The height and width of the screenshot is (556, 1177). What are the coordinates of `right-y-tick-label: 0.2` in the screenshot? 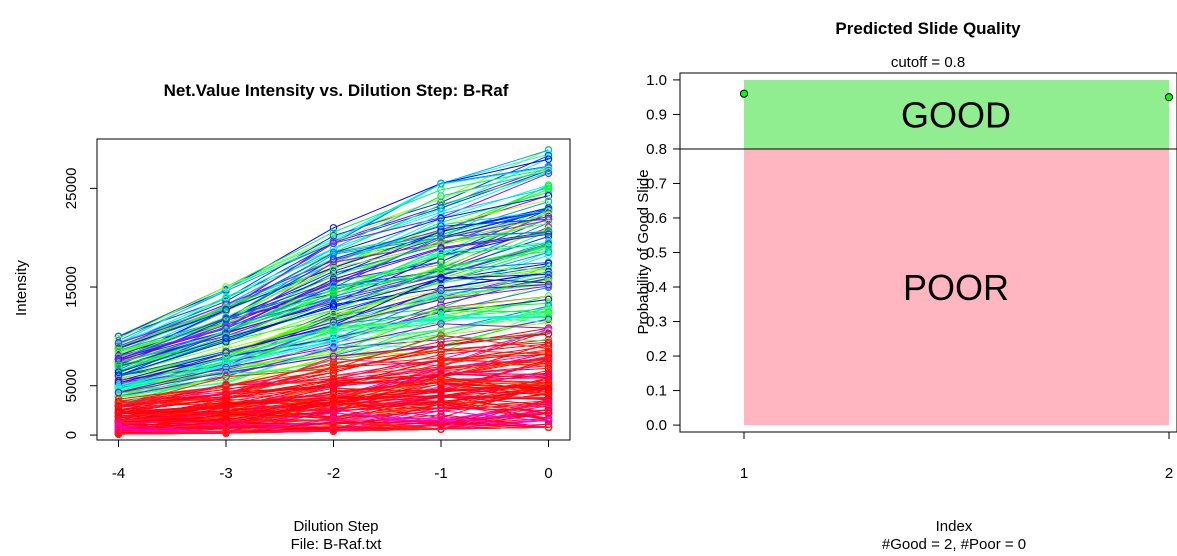 It's located at (656, 356).